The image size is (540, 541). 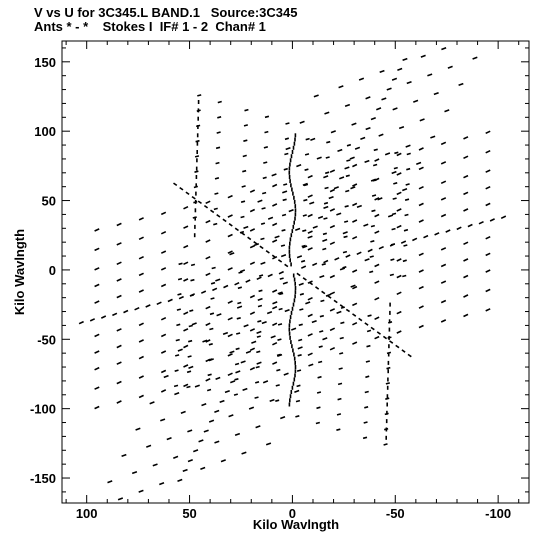 I want to click on y-tick-label: 50, so click(x=49, y=201).